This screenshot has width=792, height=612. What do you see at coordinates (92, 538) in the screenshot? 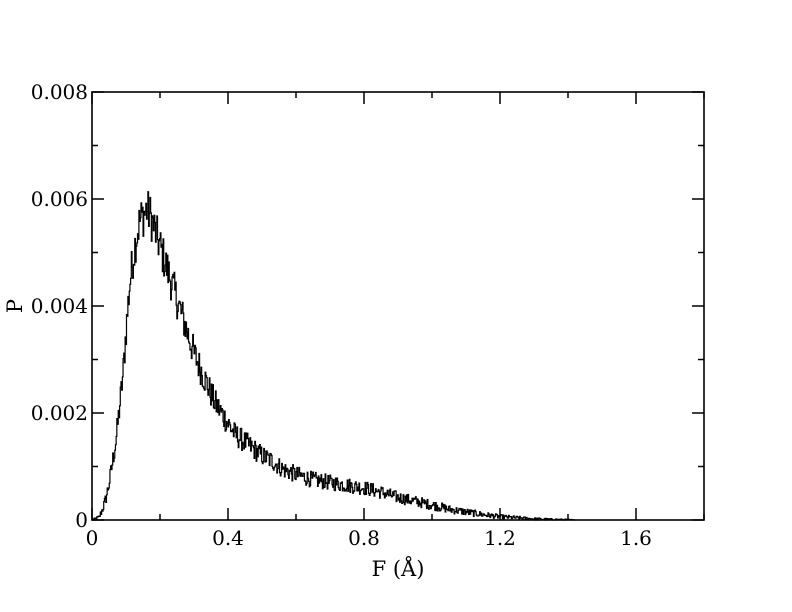
I see `x-tick-label: 0` at bounding box center [92, 538].